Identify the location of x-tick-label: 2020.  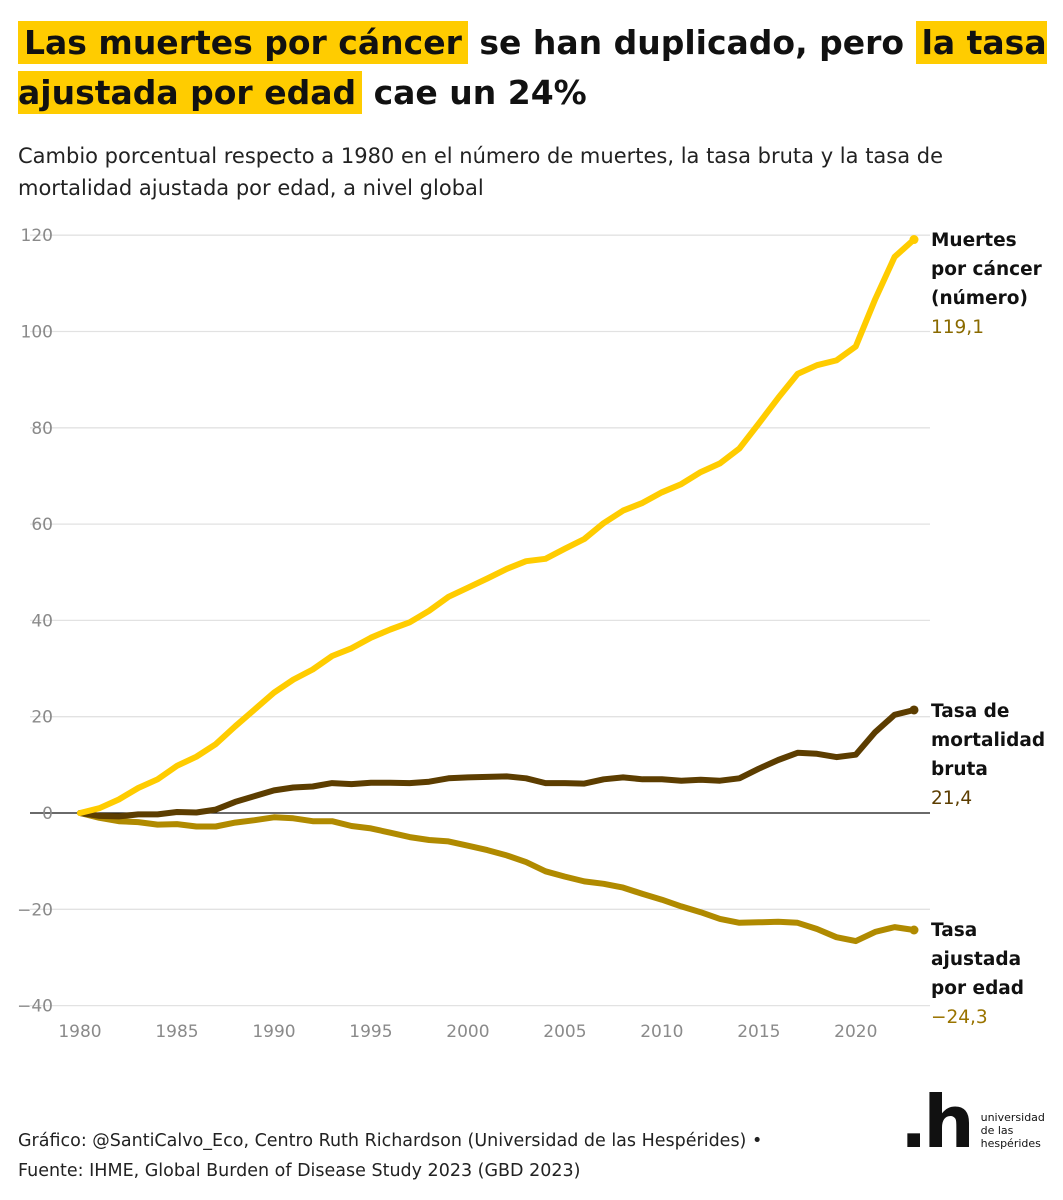
(855, 1032).